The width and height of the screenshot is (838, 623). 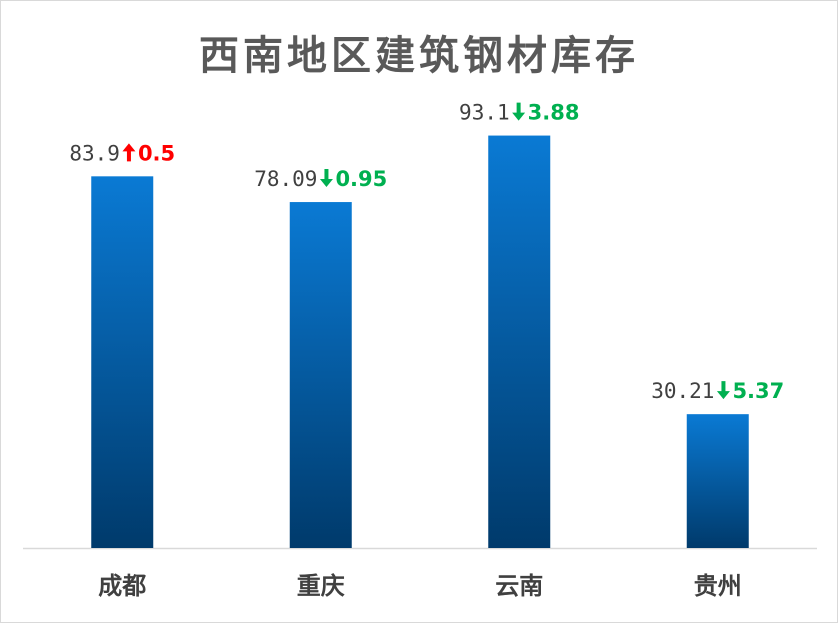 I want to click on data-label-value: 30.21, so click(x=682, y=391).